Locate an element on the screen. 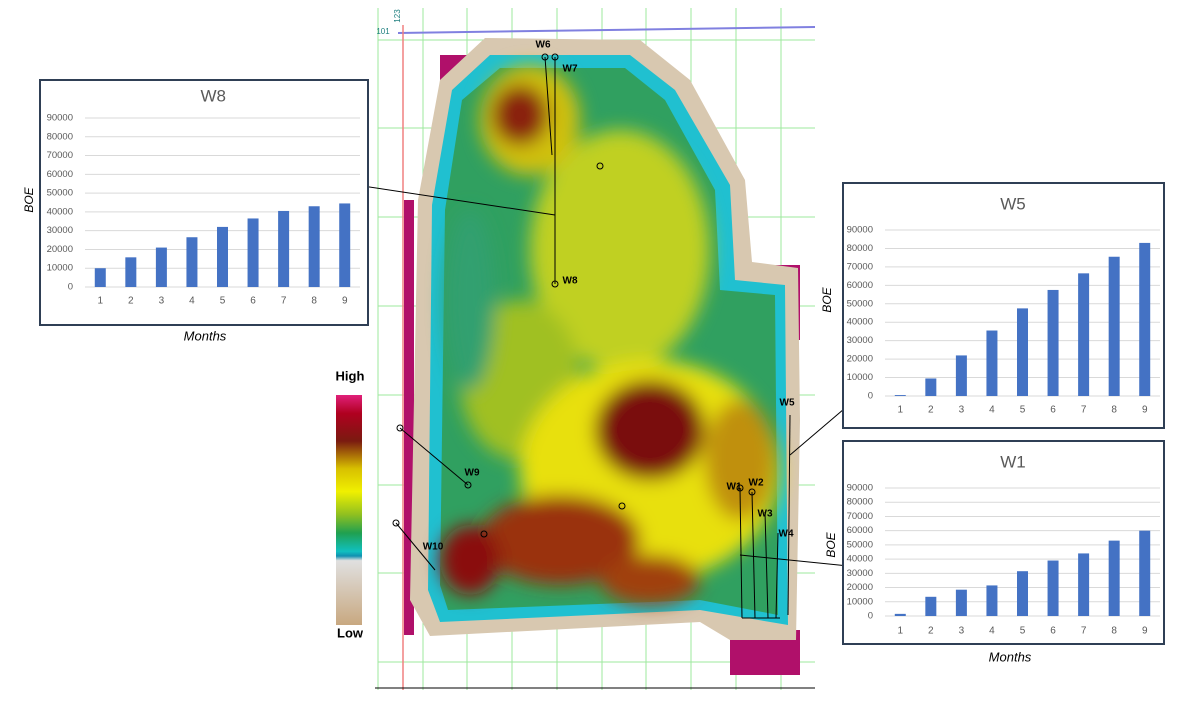 The width and height of the screenshot is (1200, 702). well-label: W9 is located at coordinates (472, 473).